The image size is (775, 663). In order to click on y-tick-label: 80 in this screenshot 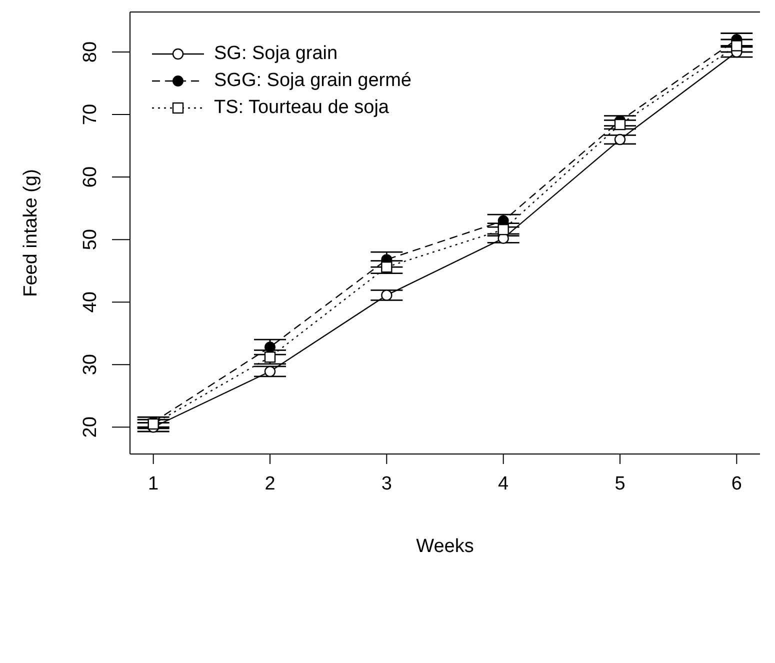, I will do `click(90, 52)`.